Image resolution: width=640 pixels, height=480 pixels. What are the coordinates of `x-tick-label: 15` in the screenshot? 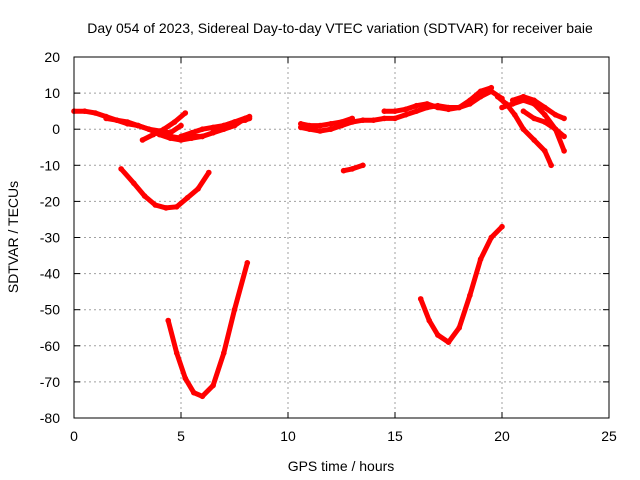 It's located at (395, 436).